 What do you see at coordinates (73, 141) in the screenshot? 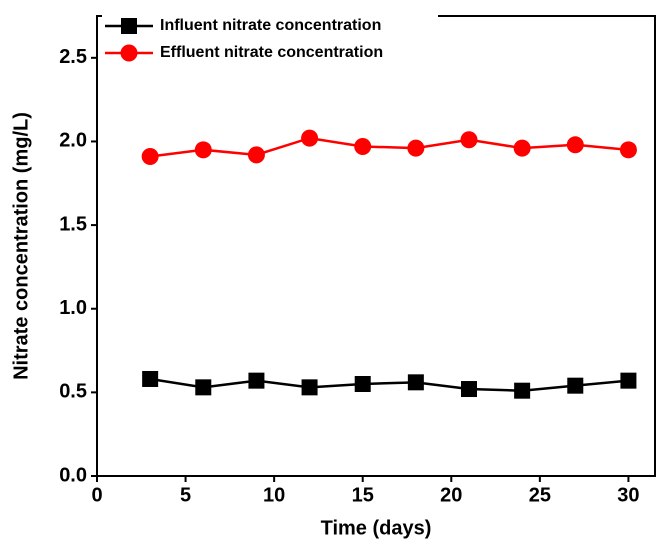
I see `y-tick-label: 2.0` at bounding box center [73, 141].